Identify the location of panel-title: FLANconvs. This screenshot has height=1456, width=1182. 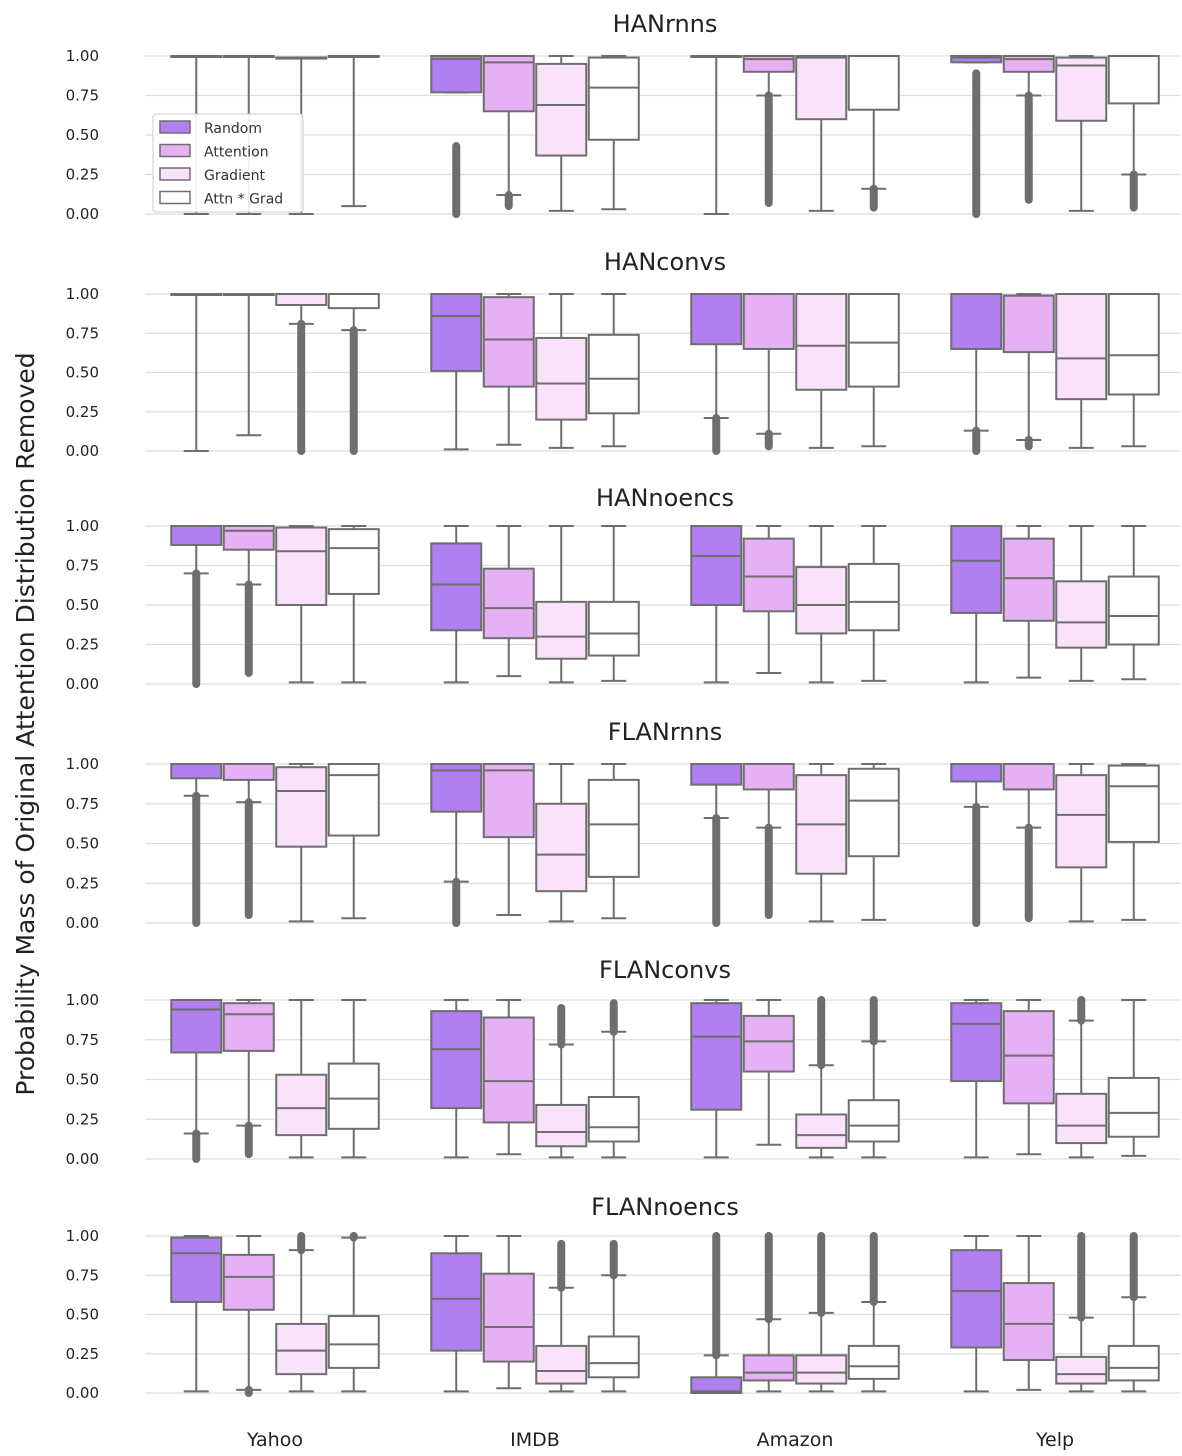
(665, 970).